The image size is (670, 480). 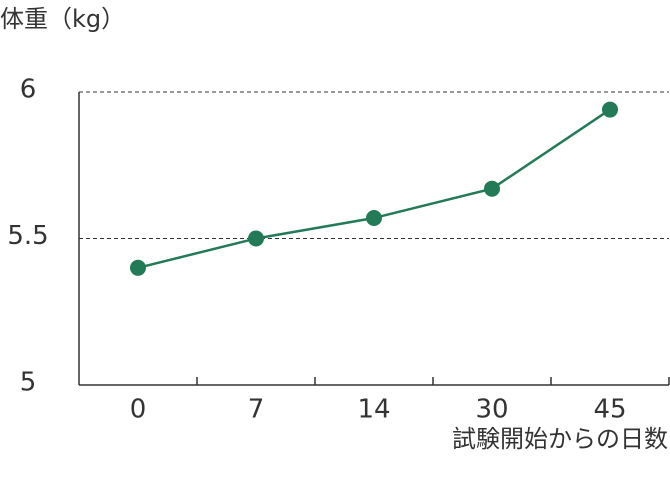 What do you see at coordinates (27, 236) in the screenshot?
I see `y-tick-label: 5.5` at bounding box center [27, 236].